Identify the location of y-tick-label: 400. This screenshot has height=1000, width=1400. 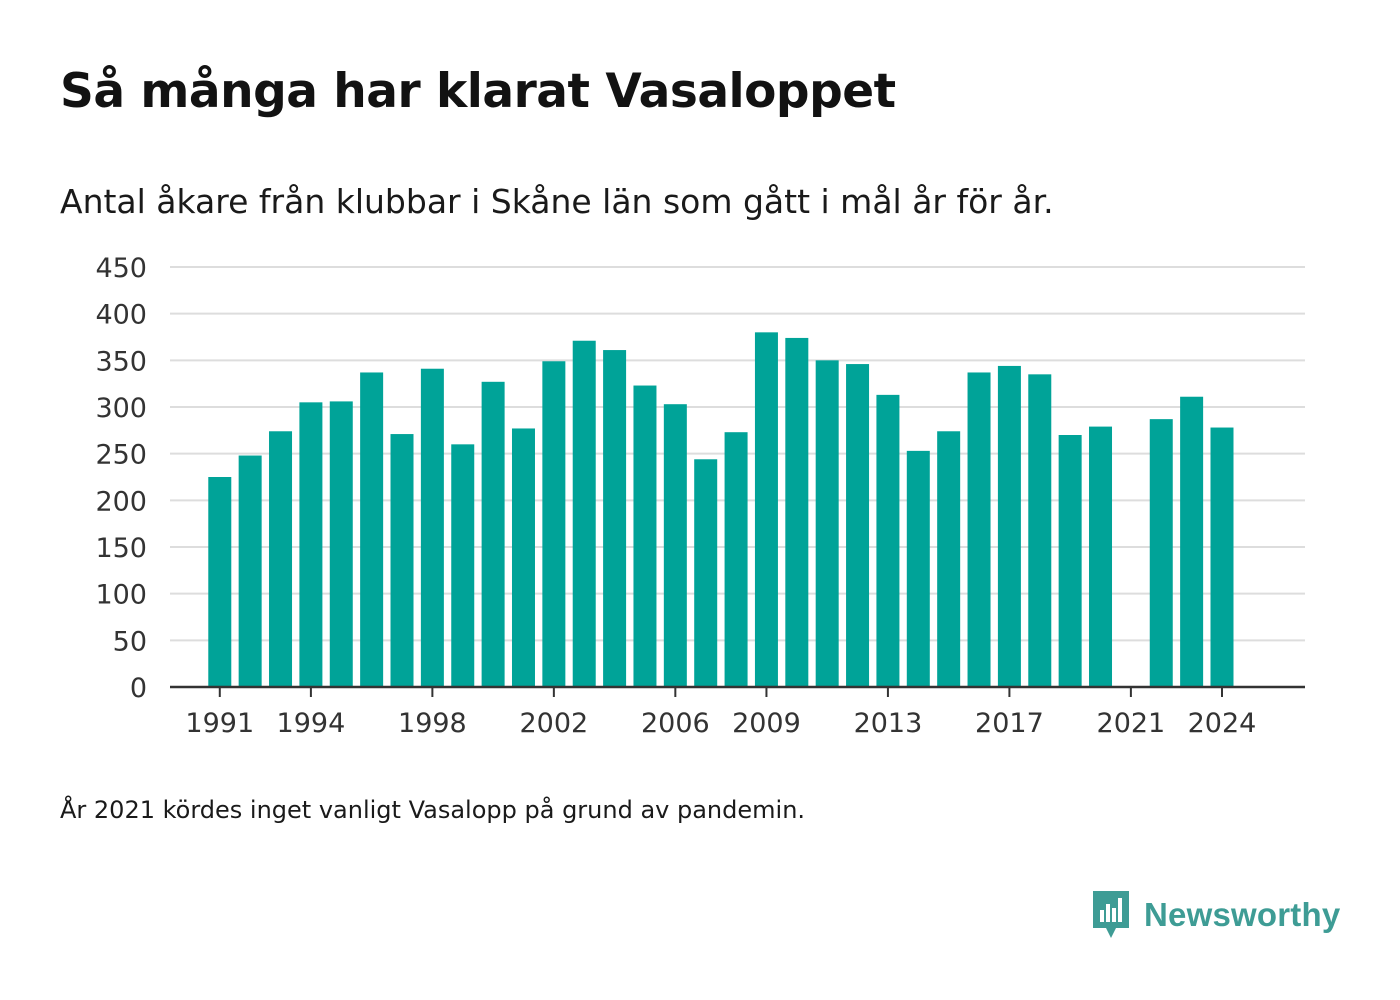
(121, 315).